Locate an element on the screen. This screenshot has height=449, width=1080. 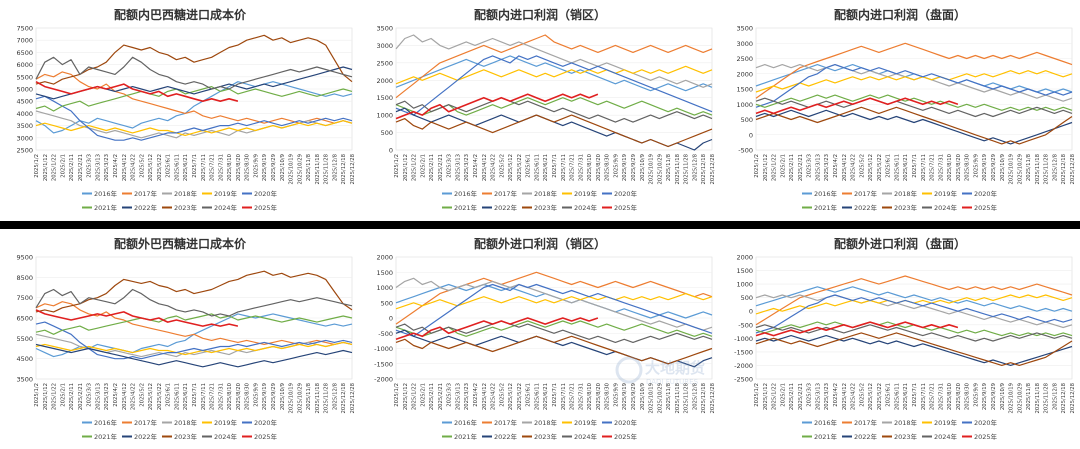
y-tick-label: 500 is located at coordinates (747, 120).